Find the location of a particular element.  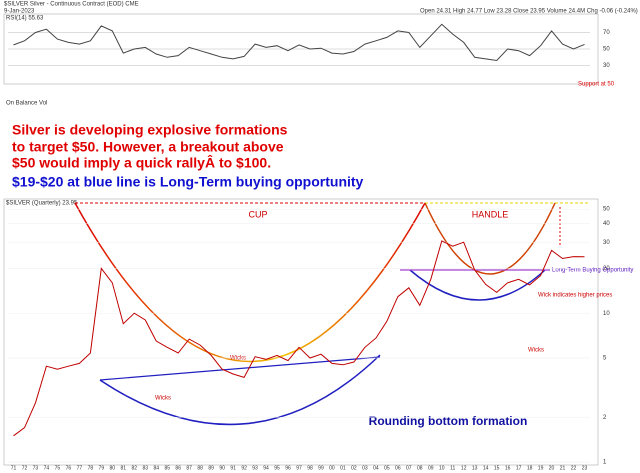

x-tick-label: 90 is located at coordinates (222, 468).